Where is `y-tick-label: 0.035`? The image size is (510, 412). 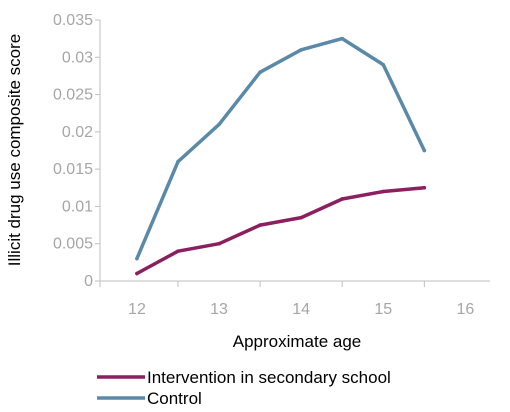 y-tick-label: 0.035 is located at coordinates (73, 20).